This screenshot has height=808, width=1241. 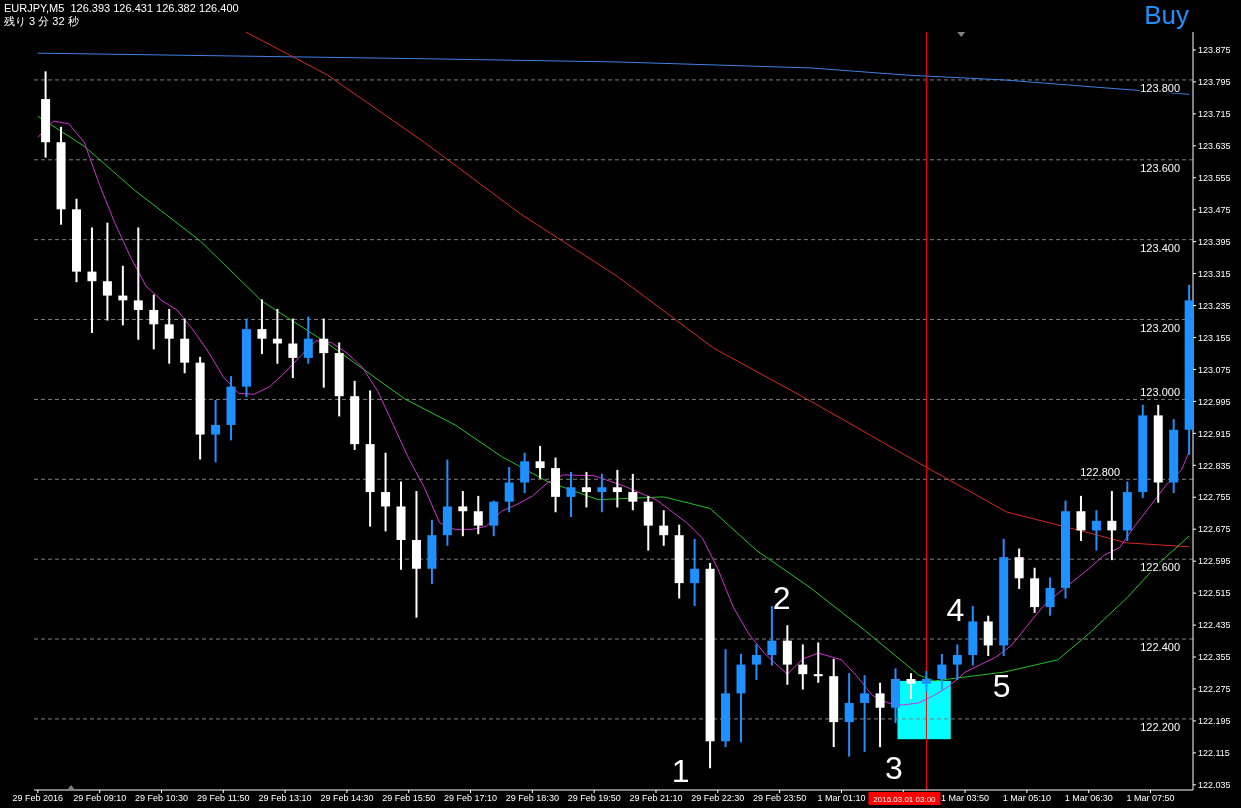 What do you see at coordinates (680, 771) in the screenshot?
I see `annotation: 1` at bounding box center [680, 771].